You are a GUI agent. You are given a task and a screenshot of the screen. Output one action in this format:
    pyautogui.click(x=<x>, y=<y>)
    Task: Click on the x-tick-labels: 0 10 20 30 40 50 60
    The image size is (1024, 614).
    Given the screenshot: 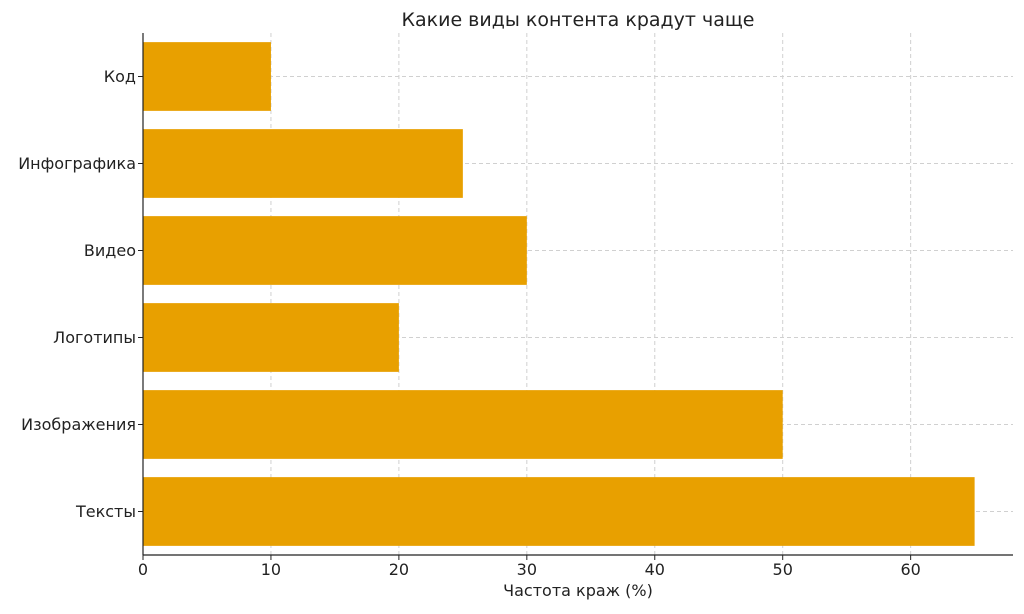 What is the action you would take?
    pyautogui.click(x=529, y=569)
    